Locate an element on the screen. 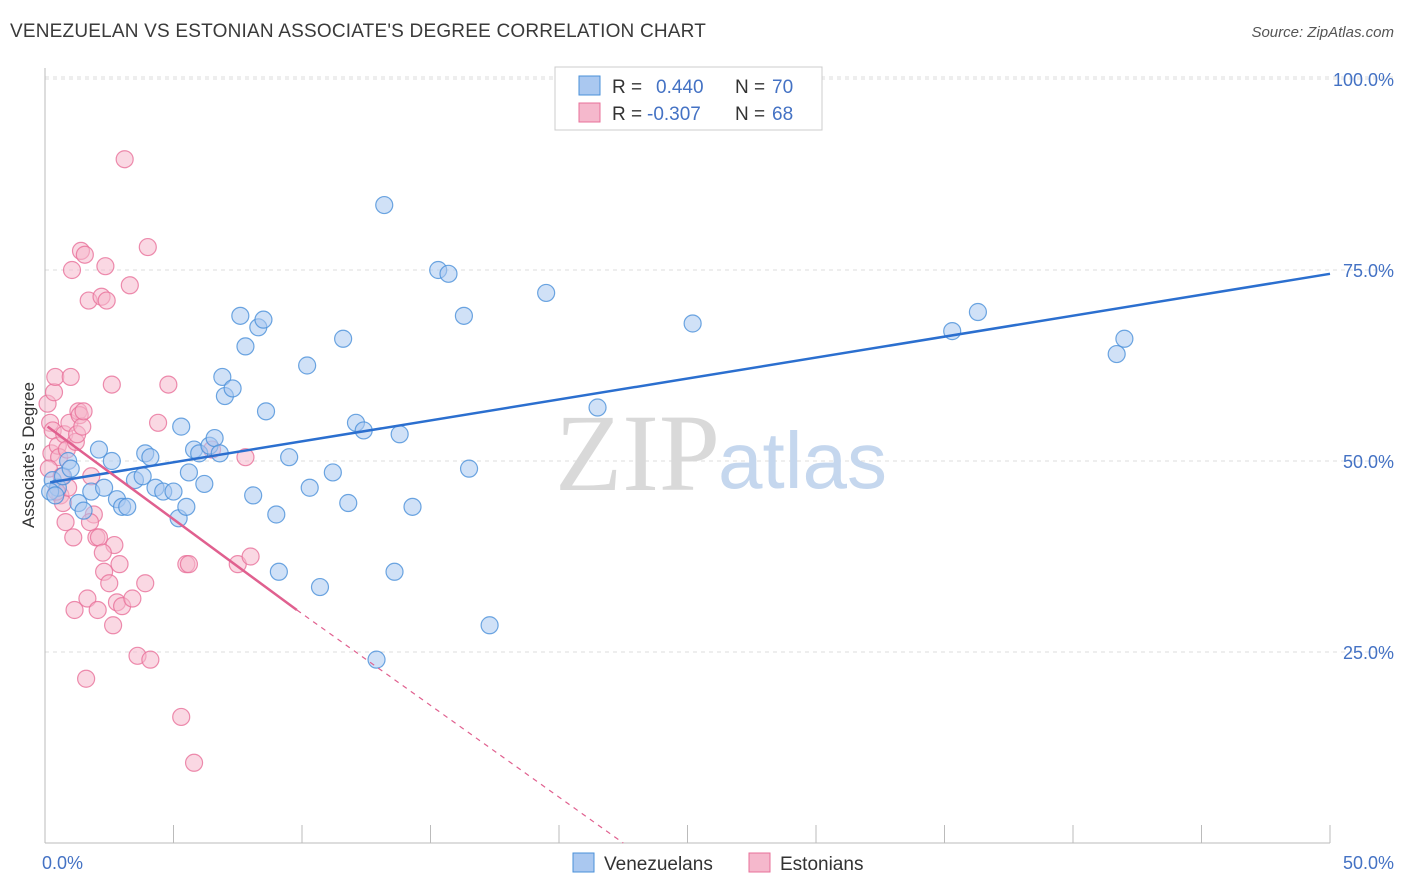 Image resolution: width=1406 pixels, height=892 pixels. legend-n-label-2: N = is located at coordinates (750, 114).